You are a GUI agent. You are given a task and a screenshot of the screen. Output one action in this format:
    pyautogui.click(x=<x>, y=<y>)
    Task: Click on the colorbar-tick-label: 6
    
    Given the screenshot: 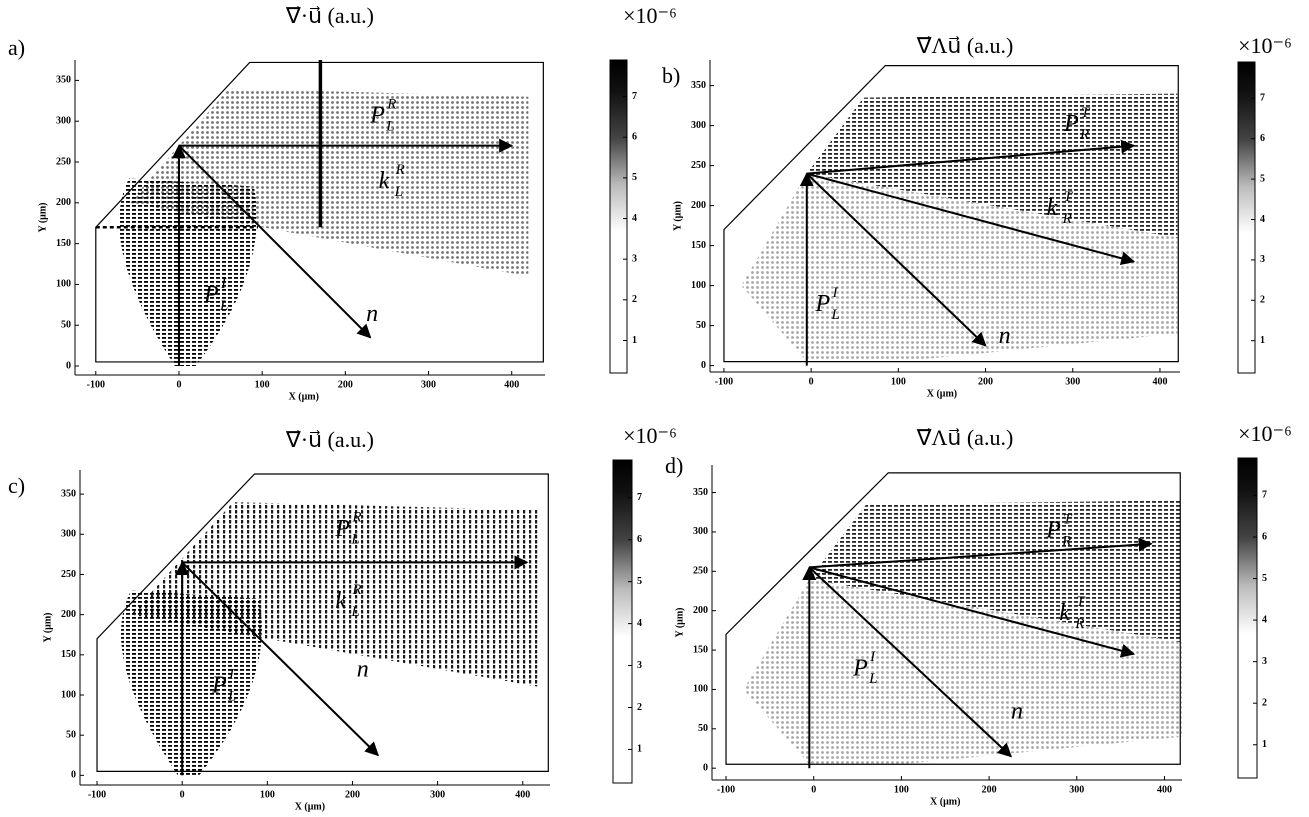 What is the action you would take?
    pyautogui.click(x=639, y=539)
    